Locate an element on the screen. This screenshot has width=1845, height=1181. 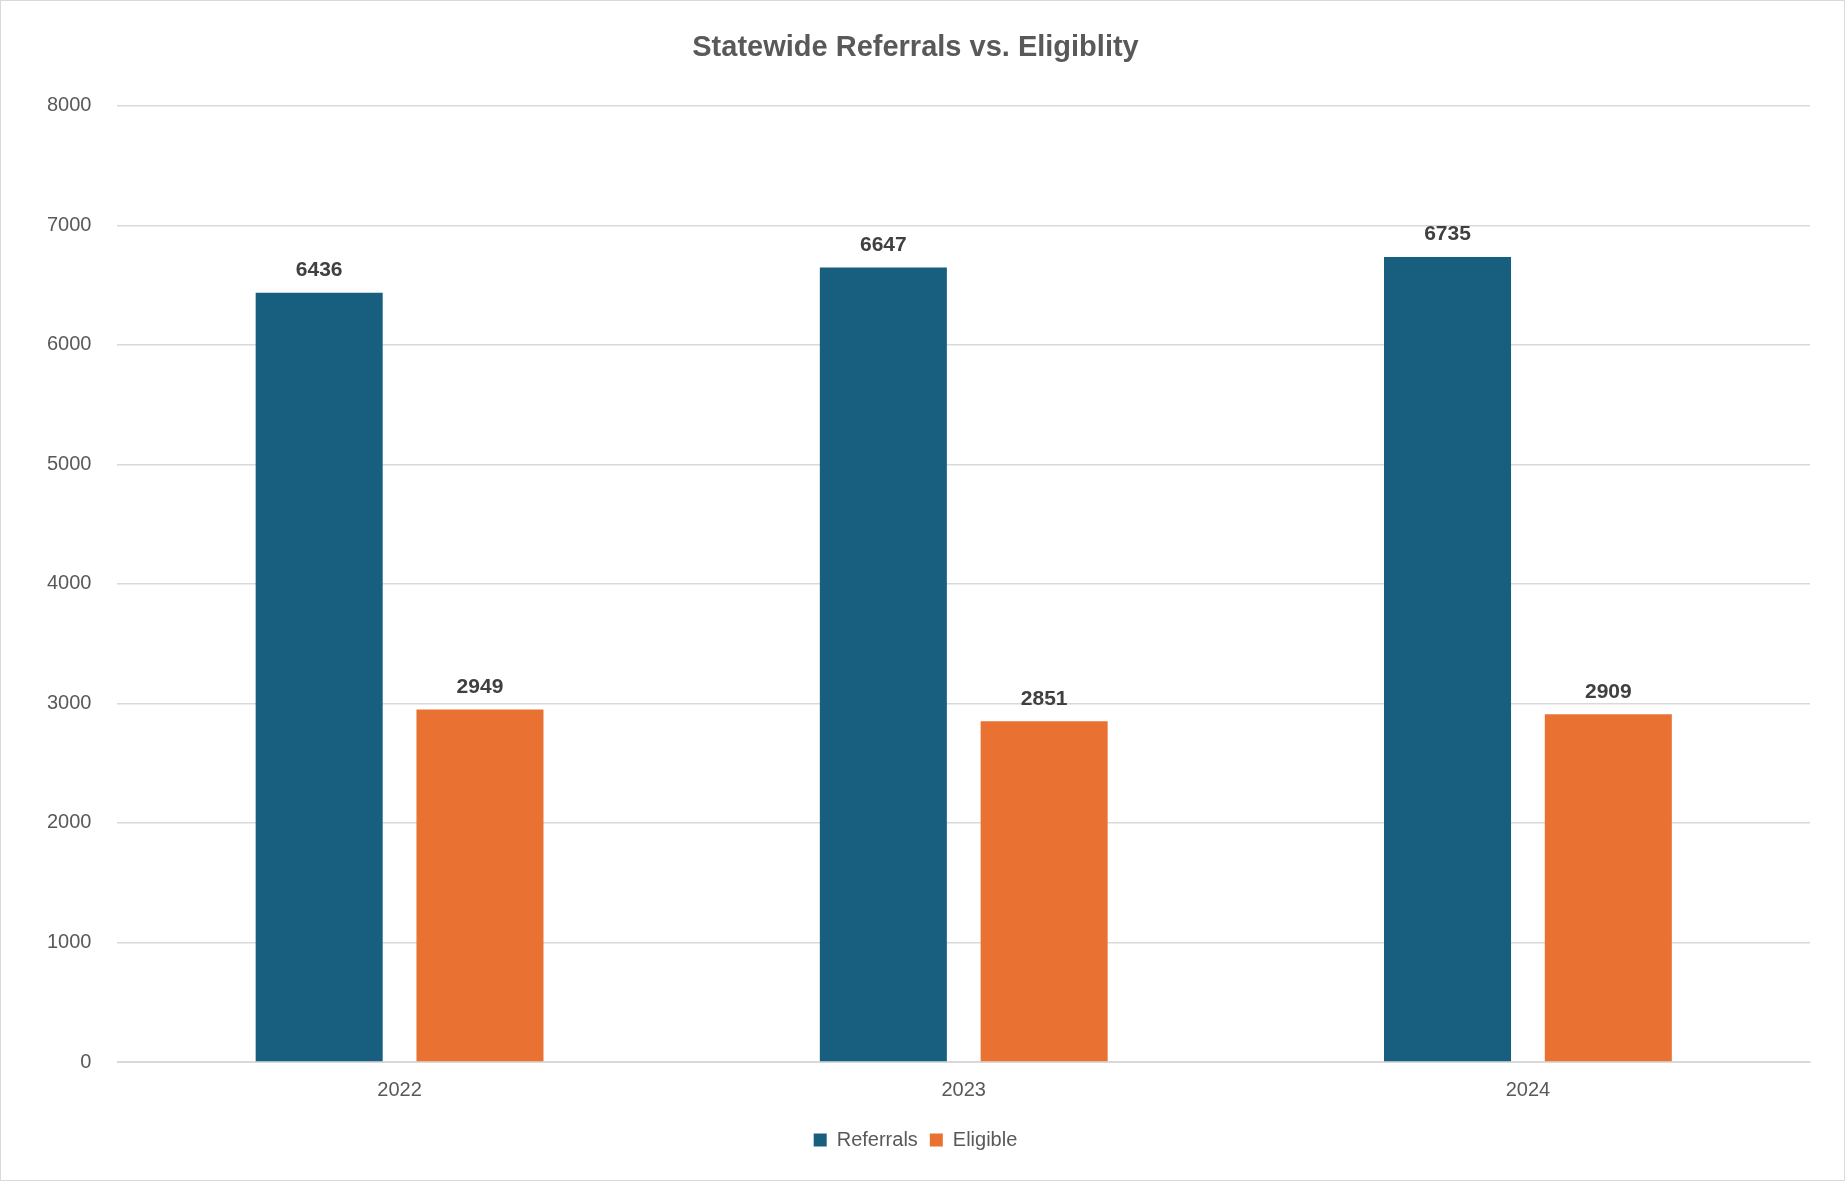
x-tick-label: 2022 is located at coordinates (399, 1088).